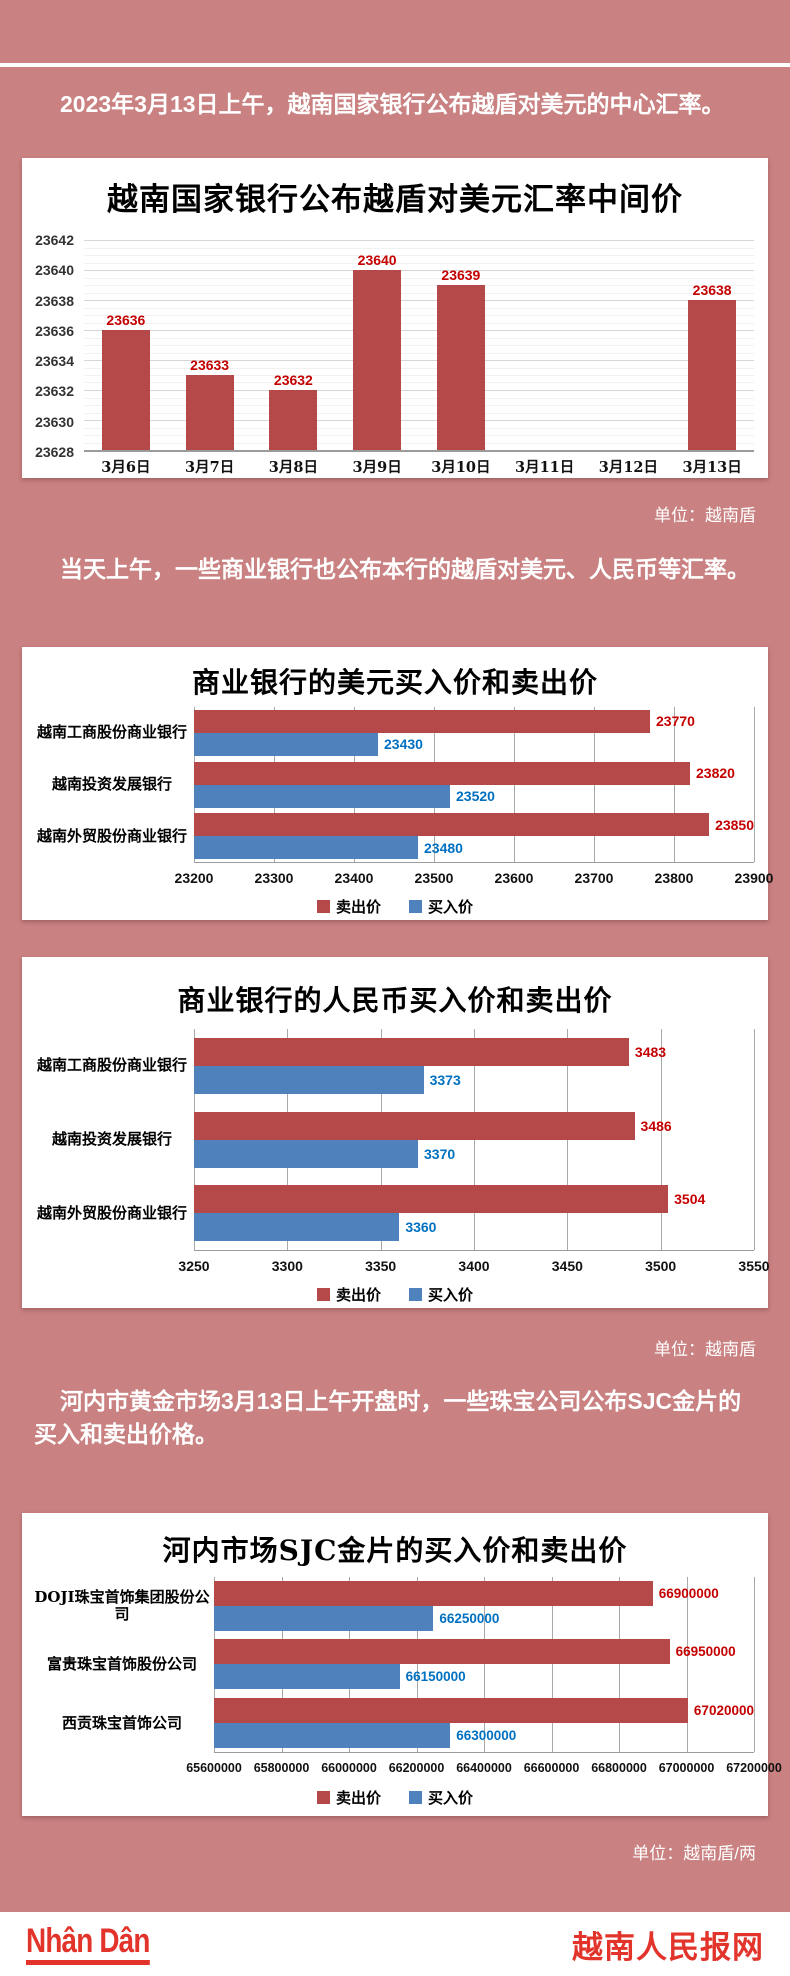 This screenshot has height=1976, width=790. What do you see at coordinates (274, 878) in the screenshot?
I see `x-tick-label: 23300` at bounding box center [274, 878].